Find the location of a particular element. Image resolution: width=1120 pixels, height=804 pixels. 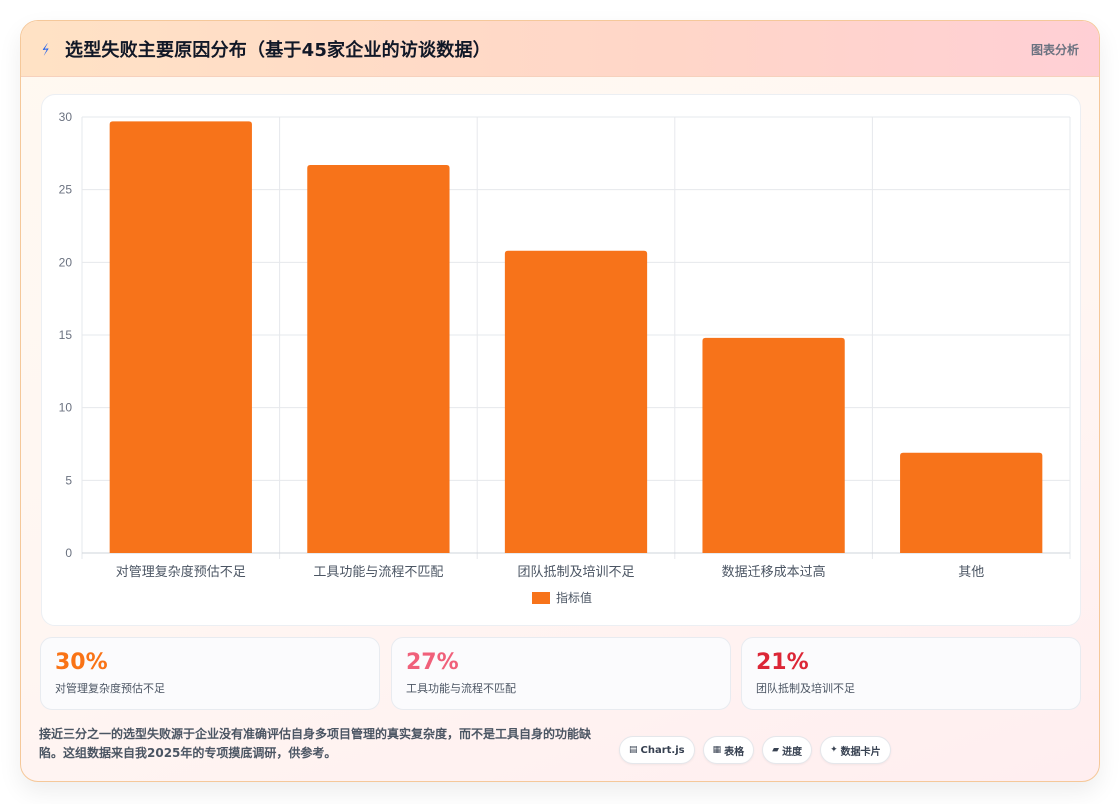

x-tick-label: 数据迁移成本过高 is located at coordinates (774, 571).